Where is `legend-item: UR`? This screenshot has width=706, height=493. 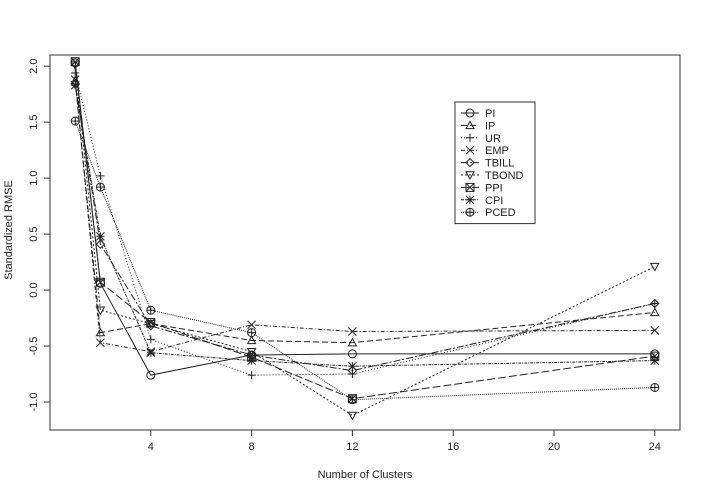
legend-item: UR is located at coordinates (481, 139).